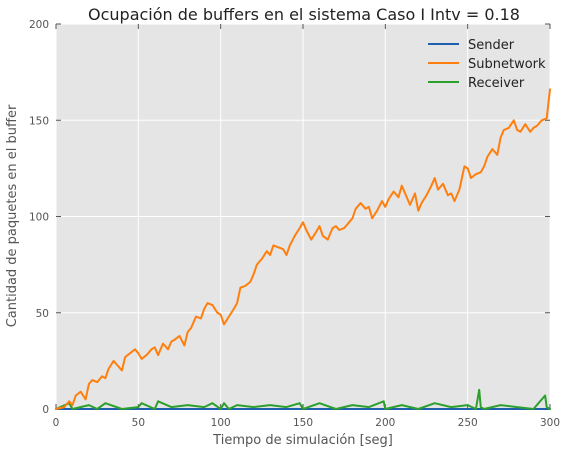  What do you see at coordinates (39, 218) in the screenshot?
I see `y-tick-label: 100` at bounding box center [39, 218].